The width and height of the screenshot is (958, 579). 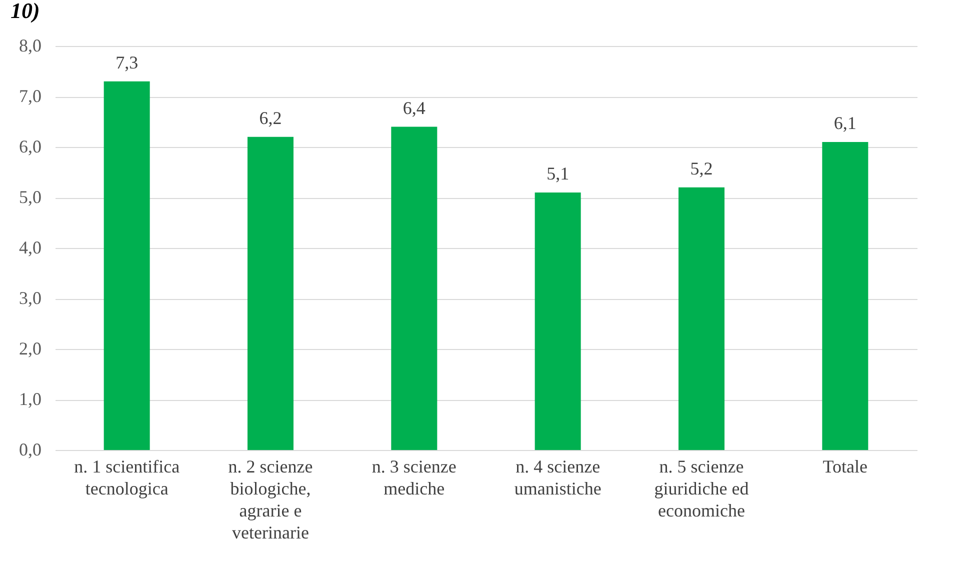 What do you see at coordinates (127, 477) in the screenshot?
I see `x-tick-label: n. 1 scientifica tecnologica` at bounding box center [127, 477].